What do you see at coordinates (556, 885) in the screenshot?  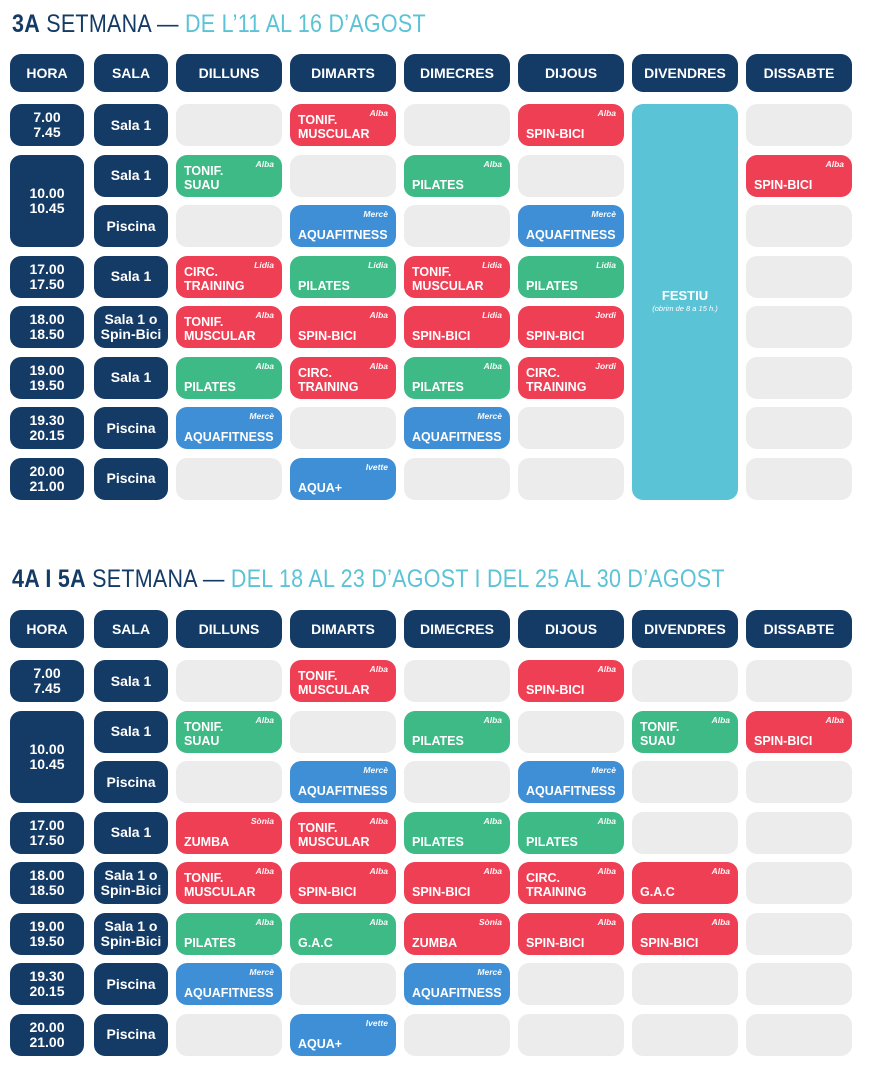 I see `class-name: CIRC. TRAINING` at bounding box center [556, 885].